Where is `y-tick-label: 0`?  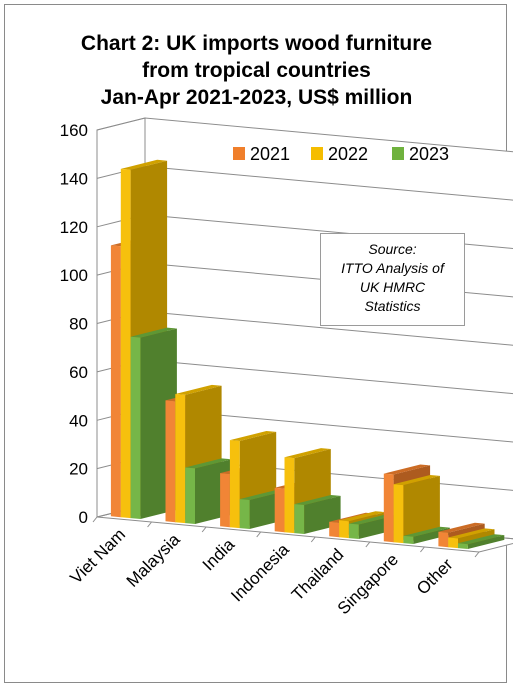
y-tick-label: 0 is located at coordinates (83, 517).